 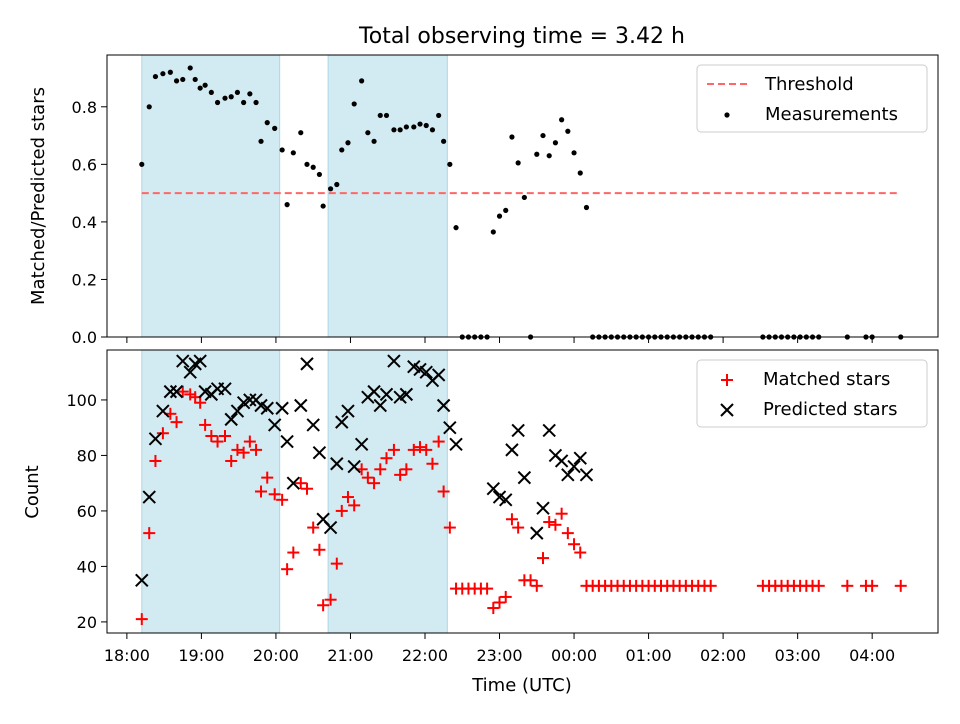 What do you see at coordinates (87, 455) in the screenshot?
I see `bottom-y-tick-label: 80` at bounding box center [87, 455].